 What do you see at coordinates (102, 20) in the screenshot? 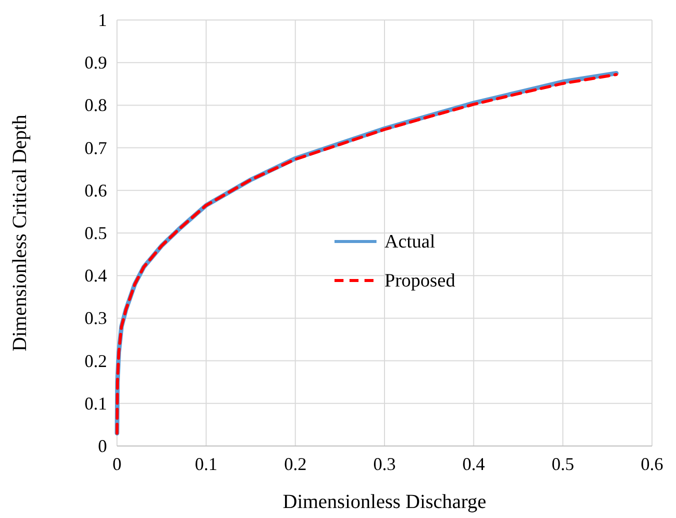
I see `y-tick-label: 1` at bounding box center [102, 20].